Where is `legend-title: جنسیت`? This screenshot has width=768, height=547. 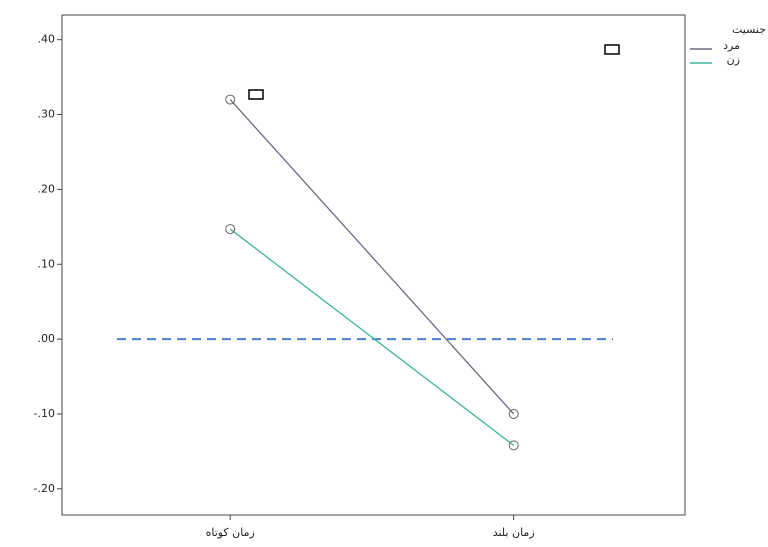 legend-title: جنسیت is located at coordinates (749, 29).